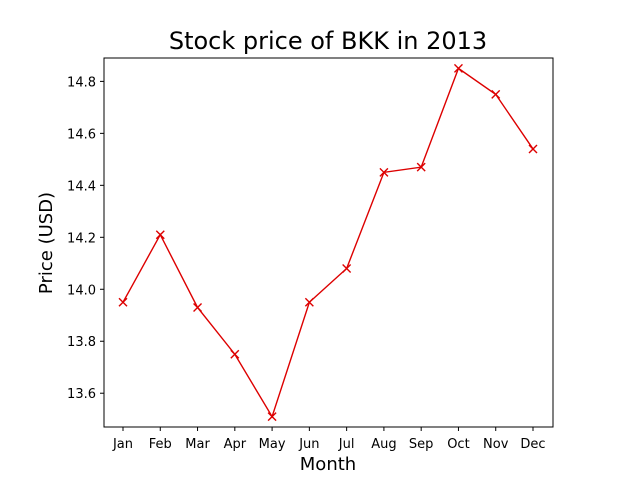 The width and height of the screenshot is (640, 480). What do you see at coordinates (328, 464) in the screenshot?
I see `x-axis-label: Month` at bounding box center [328, 464].